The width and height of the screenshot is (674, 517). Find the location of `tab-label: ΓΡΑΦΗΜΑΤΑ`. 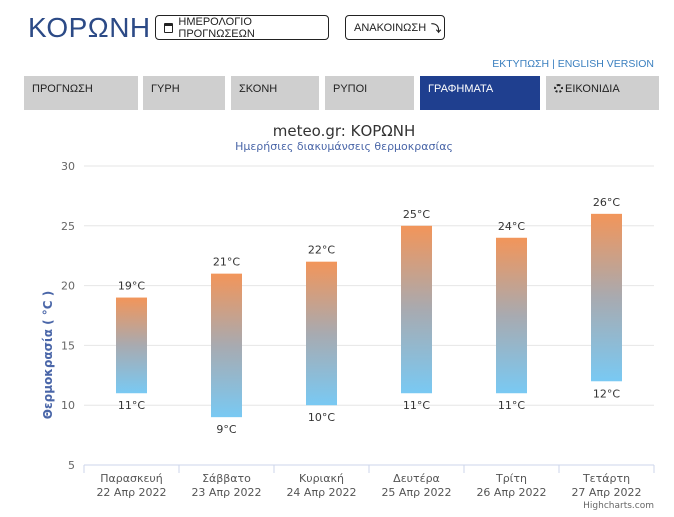

tab-label: ΓΡΑΦΗΜΑΤΑ is located at coordinates (461, 89).